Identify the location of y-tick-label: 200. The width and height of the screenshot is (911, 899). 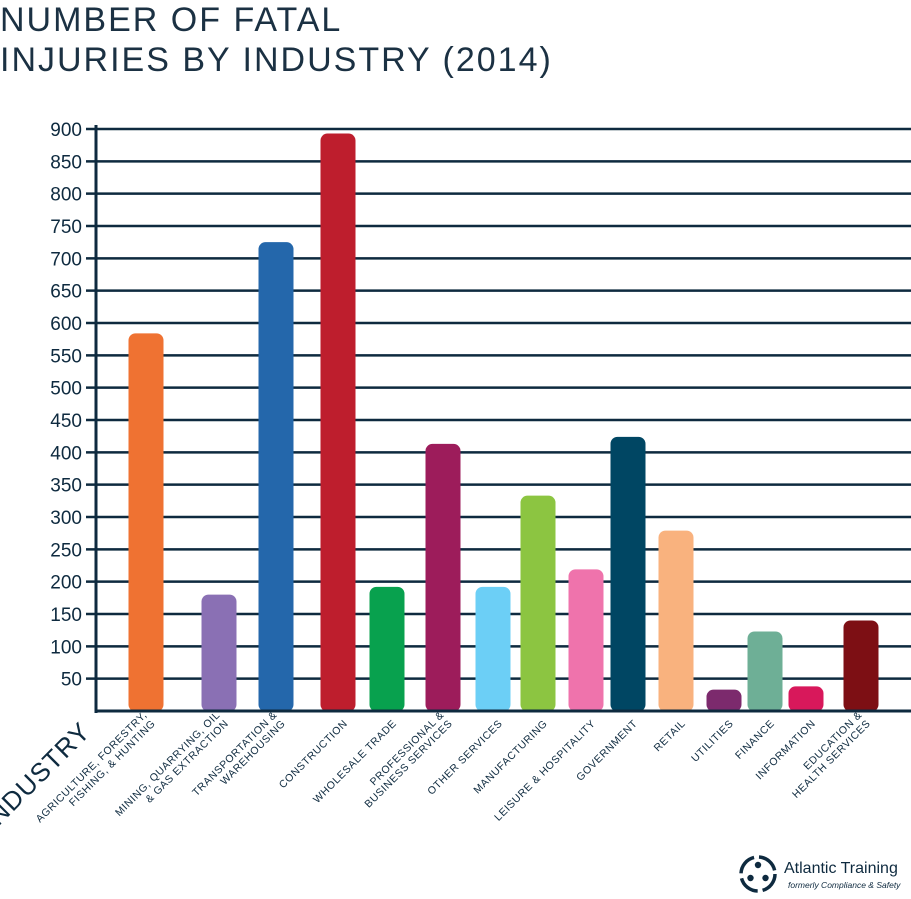
(66, 583).